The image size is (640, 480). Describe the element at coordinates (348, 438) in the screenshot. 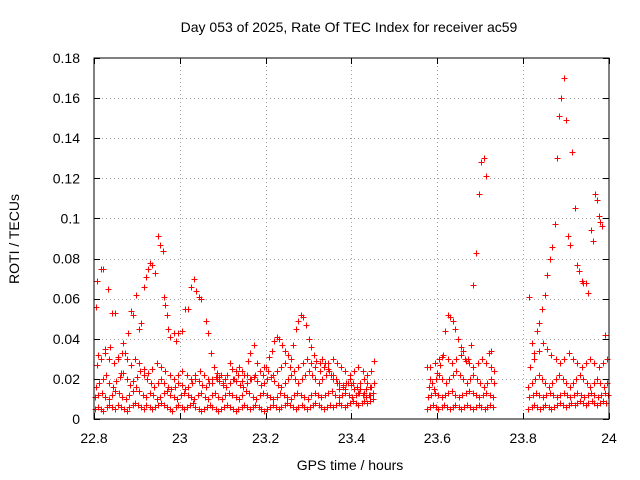

I see `x-tick-labels: 22.8 23 23.2 23.4 23.6 23.8 24` at that location.